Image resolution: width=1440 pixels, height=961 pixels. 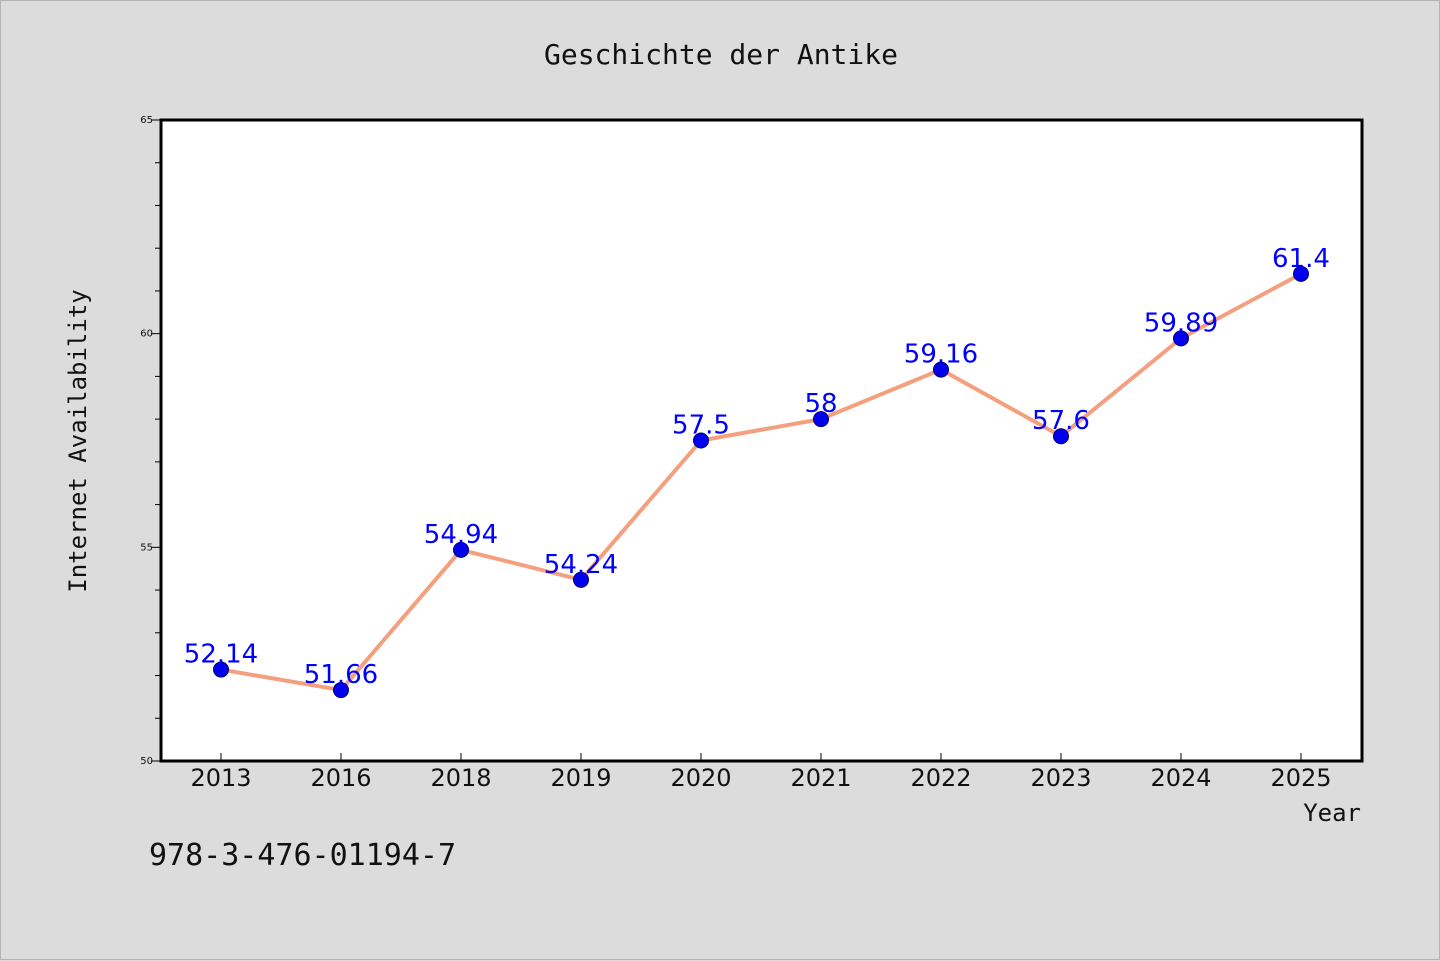 I want to click on data-label: 59.89, so click(x=1181, y=323).